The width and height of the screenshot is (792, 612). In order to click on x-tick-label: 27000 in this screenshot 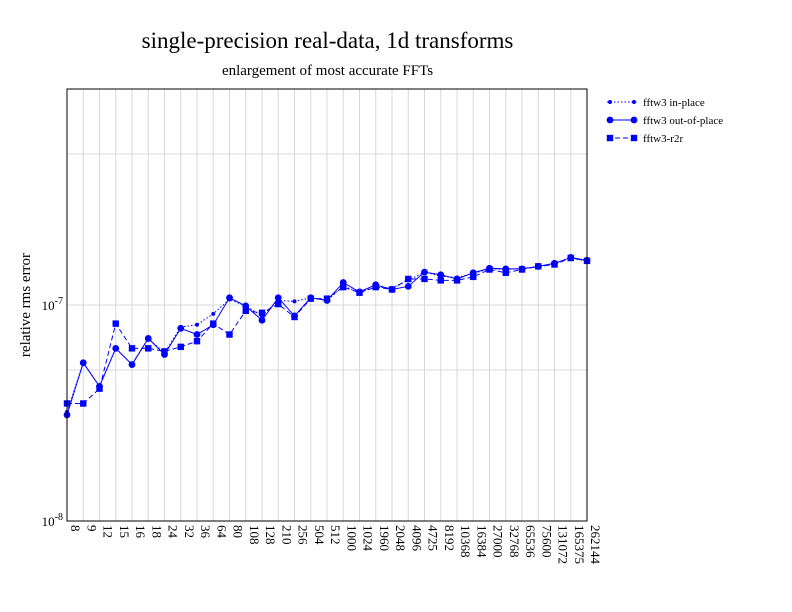, I will do `click(498, 541)`.